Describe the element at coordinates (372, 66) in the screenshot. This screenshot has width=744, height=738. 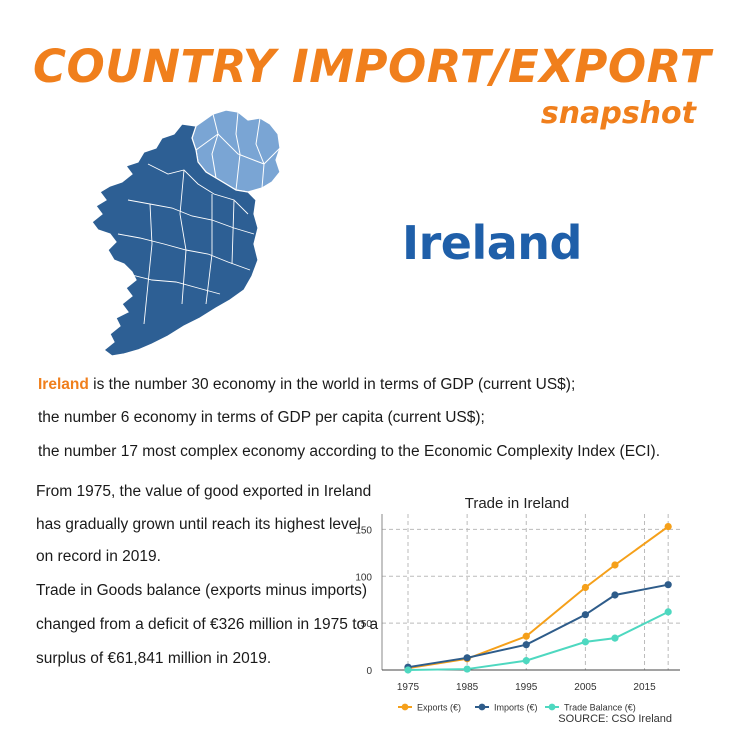
I see `page-title: COUNTRY IMPORT/EXPORT` at that location.